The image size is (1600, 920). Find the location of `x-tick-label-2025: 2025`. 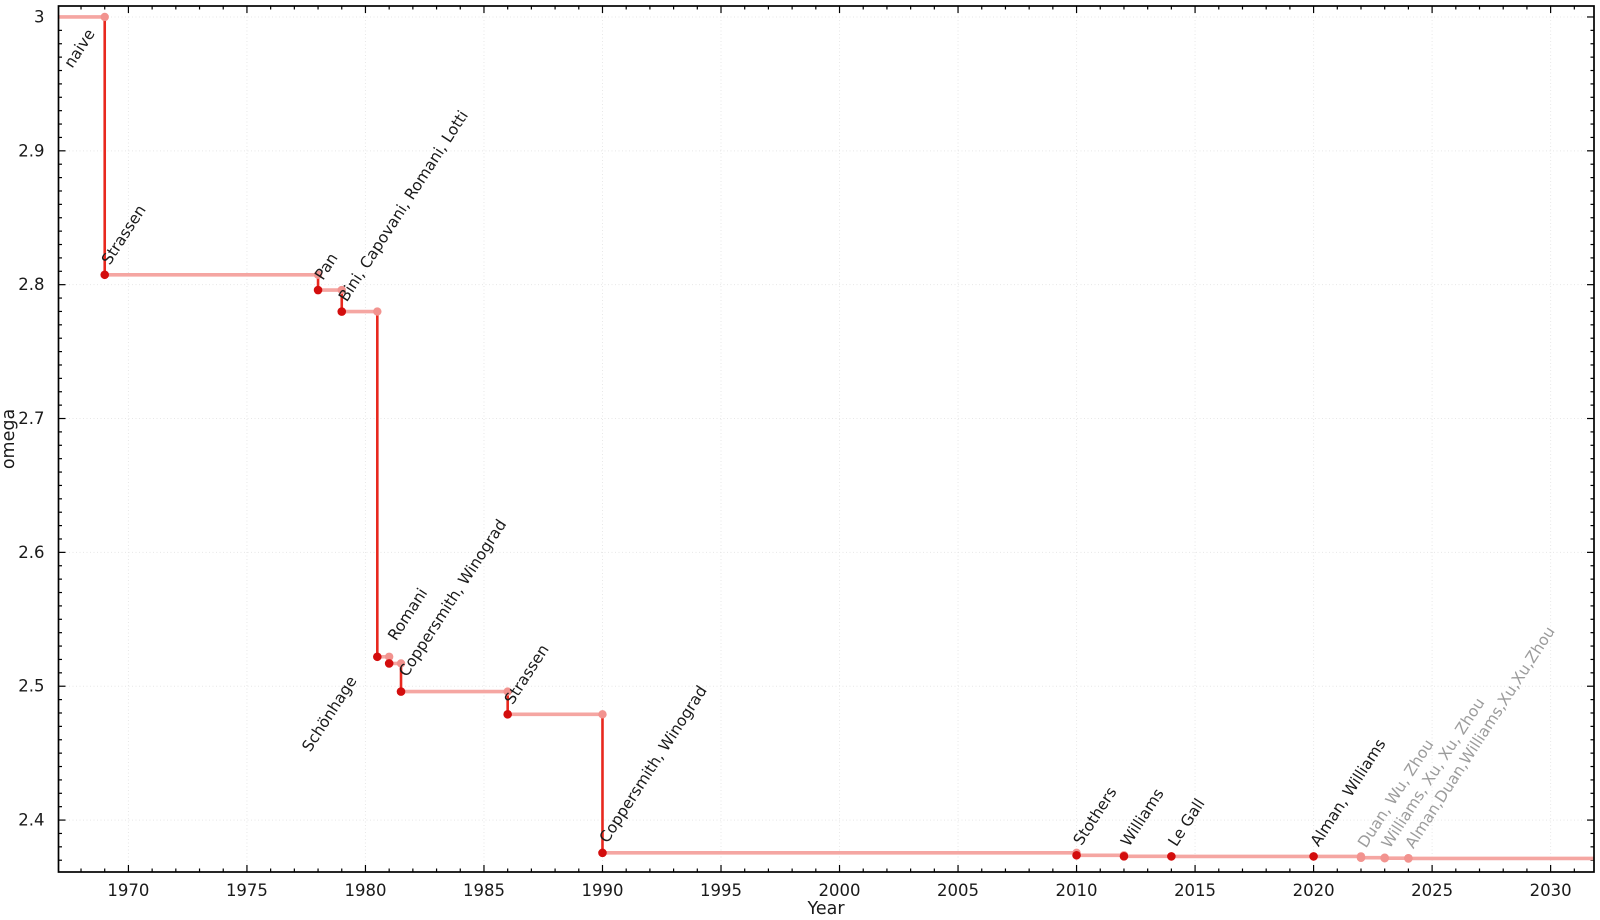

x-tick-label-2025: 2025 is located at coordinates (1432, 890).